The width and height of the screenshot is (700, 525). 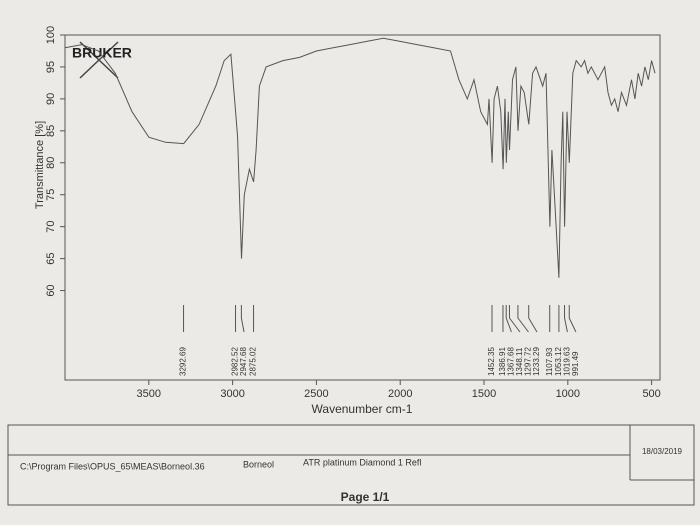 I want to click on peak-label: 1107.93, so click(x=549, y=361).